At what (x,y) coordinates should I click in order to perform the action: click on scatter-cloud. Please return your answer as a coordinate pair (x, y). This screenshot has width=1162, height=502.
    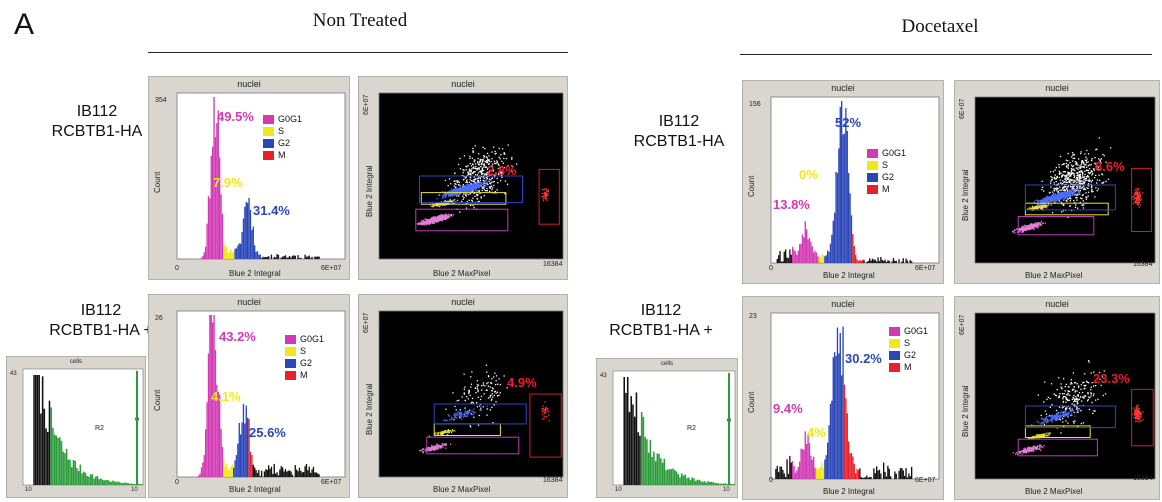
    Looking at the image, I should click on (442, 433).